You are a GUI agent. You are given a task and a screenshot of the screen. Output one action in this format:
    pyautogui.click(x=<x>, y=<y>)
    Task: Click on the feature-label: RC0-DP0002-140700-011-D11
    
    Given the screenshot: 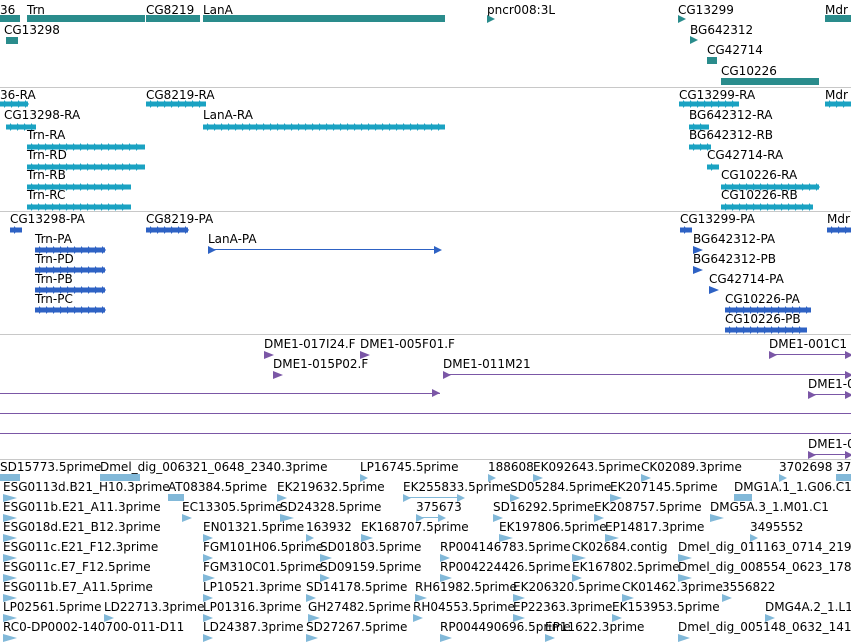 What is the action you would take?
    pyautogui.click(x=94, y=627)
    